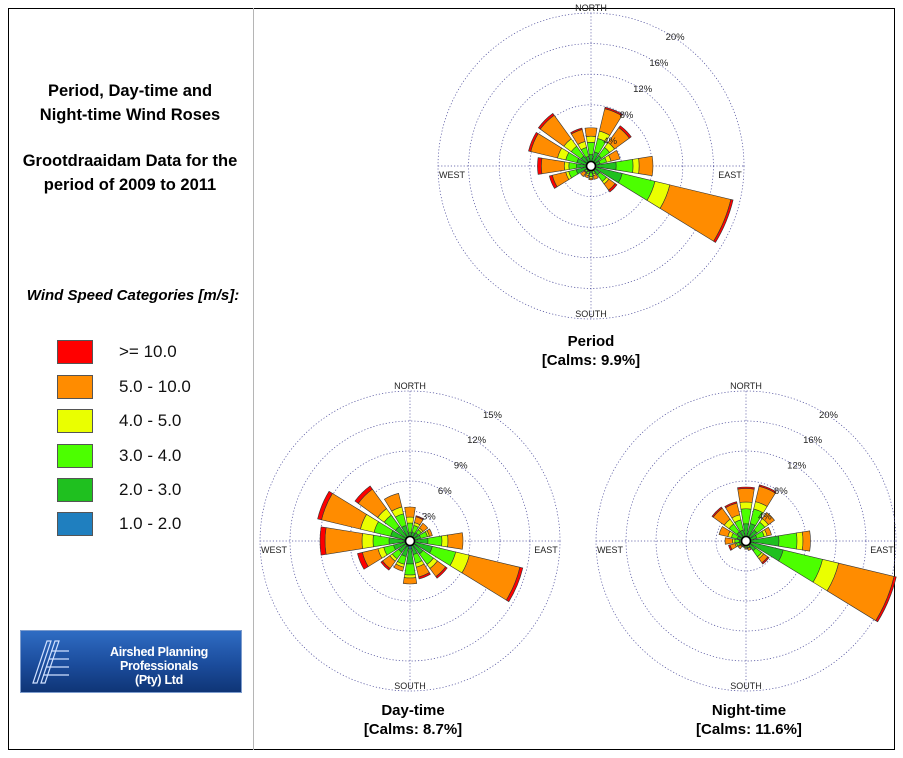 The image size is (903, 758). I want to click on legend-item: 5.0 - 10.0, so click(152, 388).